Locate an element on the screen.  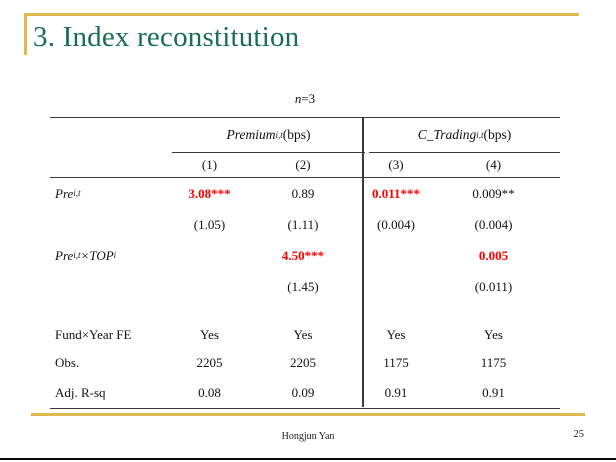
group-header-row: Premium i,t (bps) C_Trading i,t (bps) is located at coordinates (305, 135).